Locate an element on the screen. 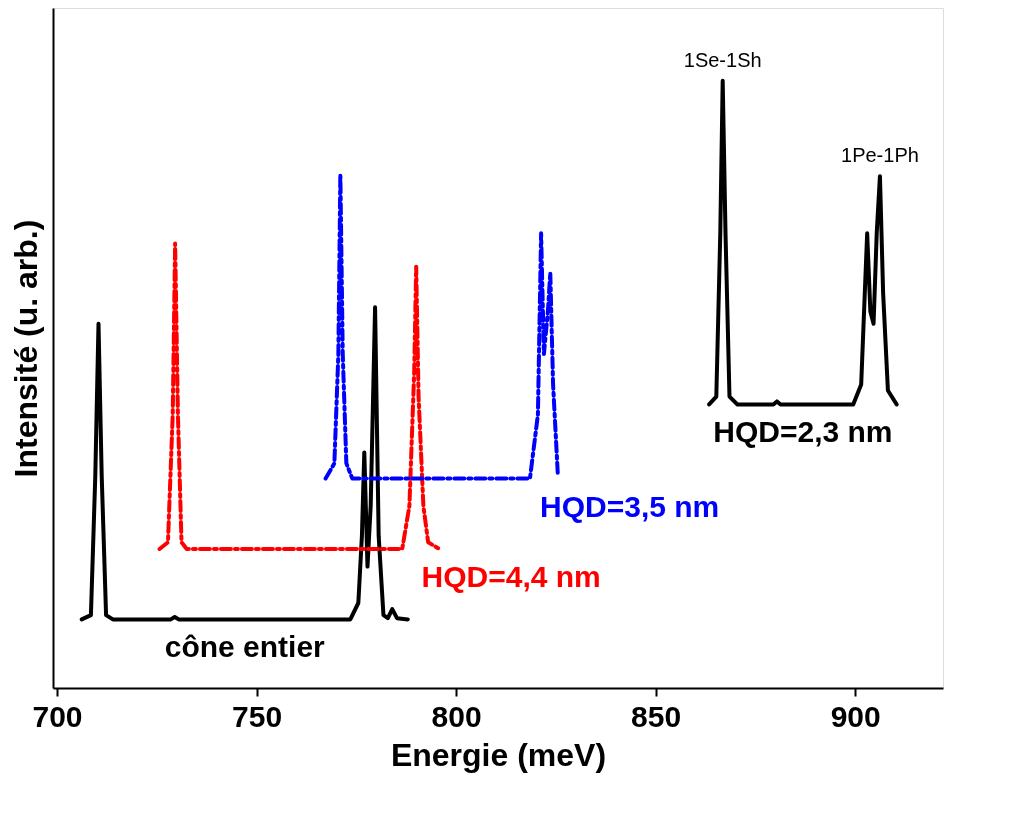  annotation: 1Pe-1Ph is located at coordinates (880, 155).